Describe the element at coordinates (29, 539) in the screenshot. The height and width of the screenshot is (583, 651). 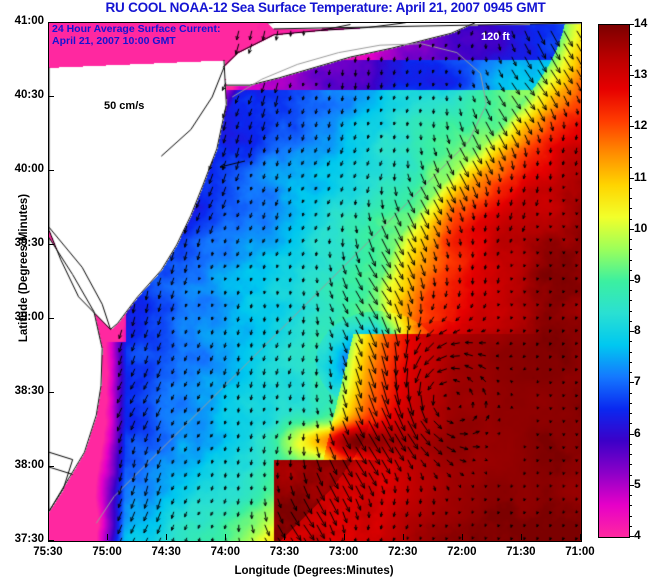
I see `y-tick-37-30: 37:30` at that location.